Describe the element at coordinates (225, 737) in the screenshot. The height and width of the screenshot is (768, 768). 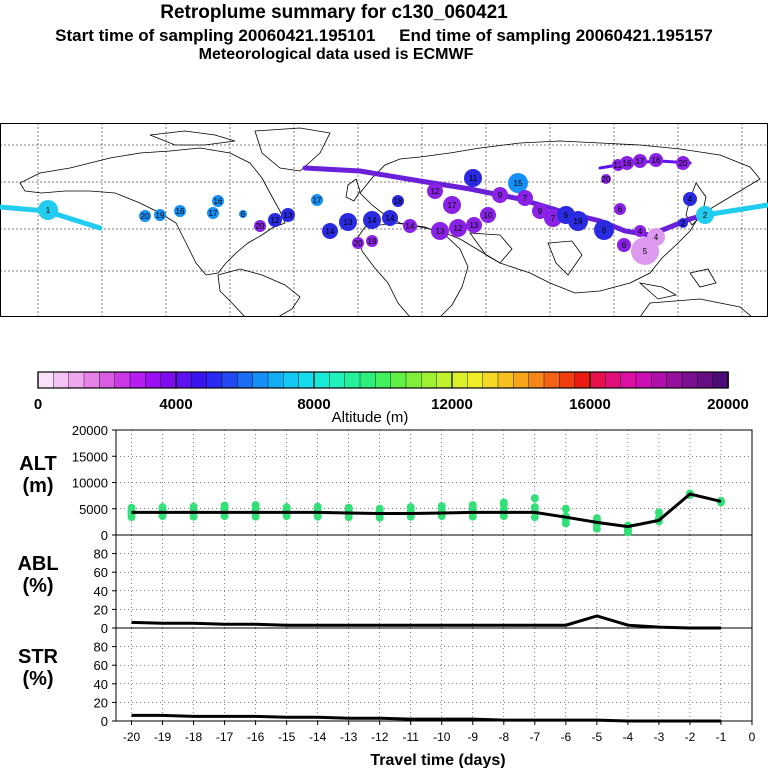
I see `x-tick-label: -17` at that location.